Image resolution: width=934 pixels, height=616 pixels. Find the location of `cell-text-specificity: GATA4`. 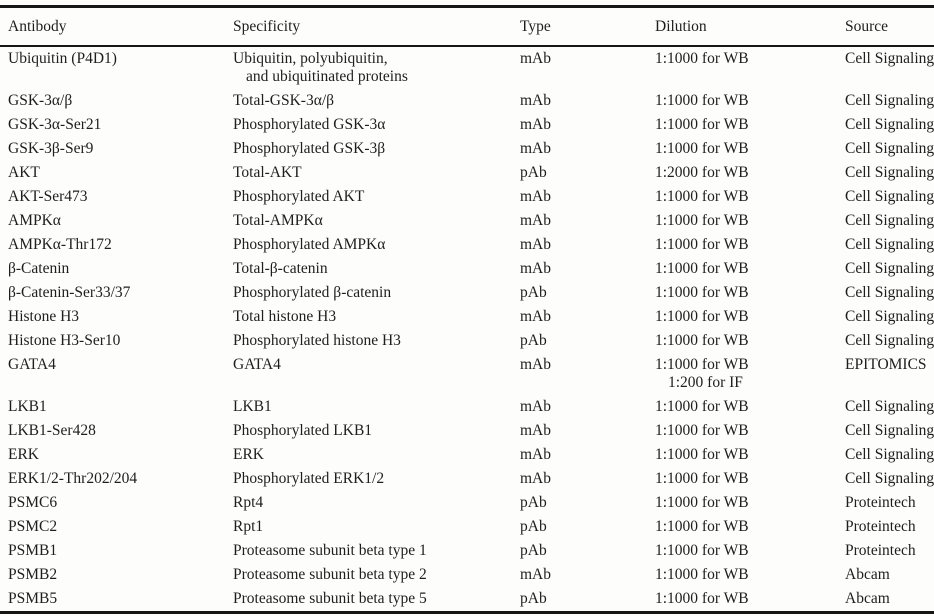

cell-text-specificity: GATA4 is located at coordinates (257, 364).